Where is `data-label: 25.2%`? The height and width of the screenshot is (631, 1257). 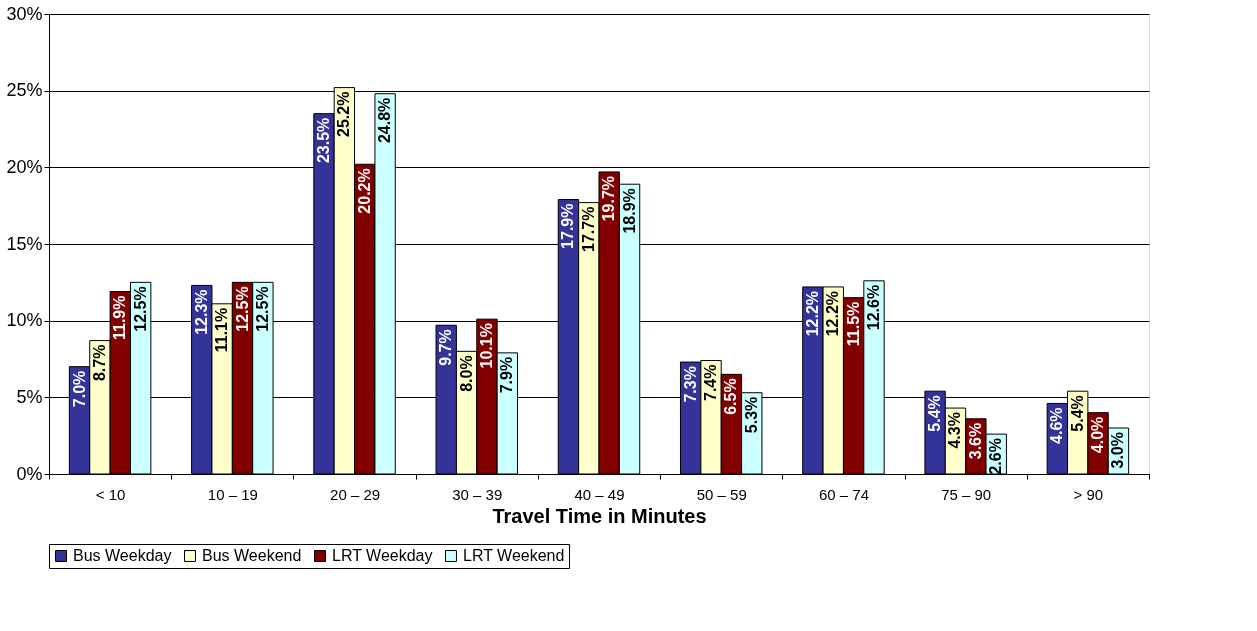 data-label: 25.2% is located at coordinates (344, 114).